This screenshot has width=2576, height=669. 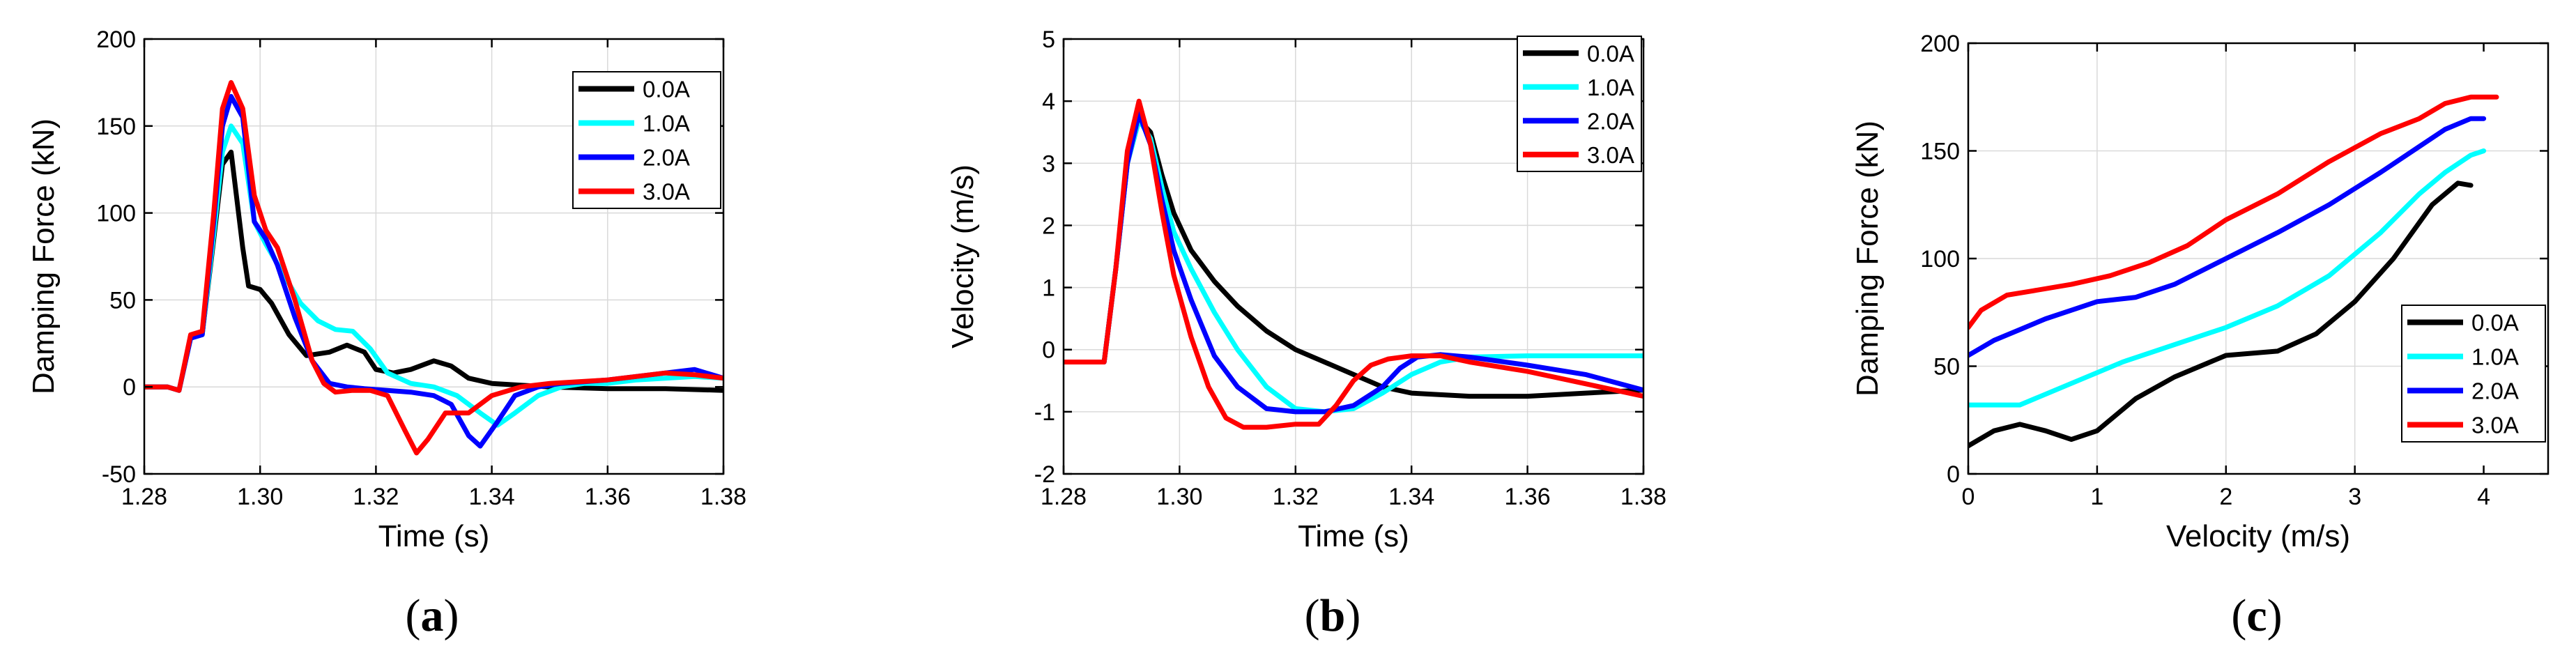 What do you see at coordinates (1048, 102) in the screenshot?
I see `y-tick-label: 4` at bounding box center [1048, 102].